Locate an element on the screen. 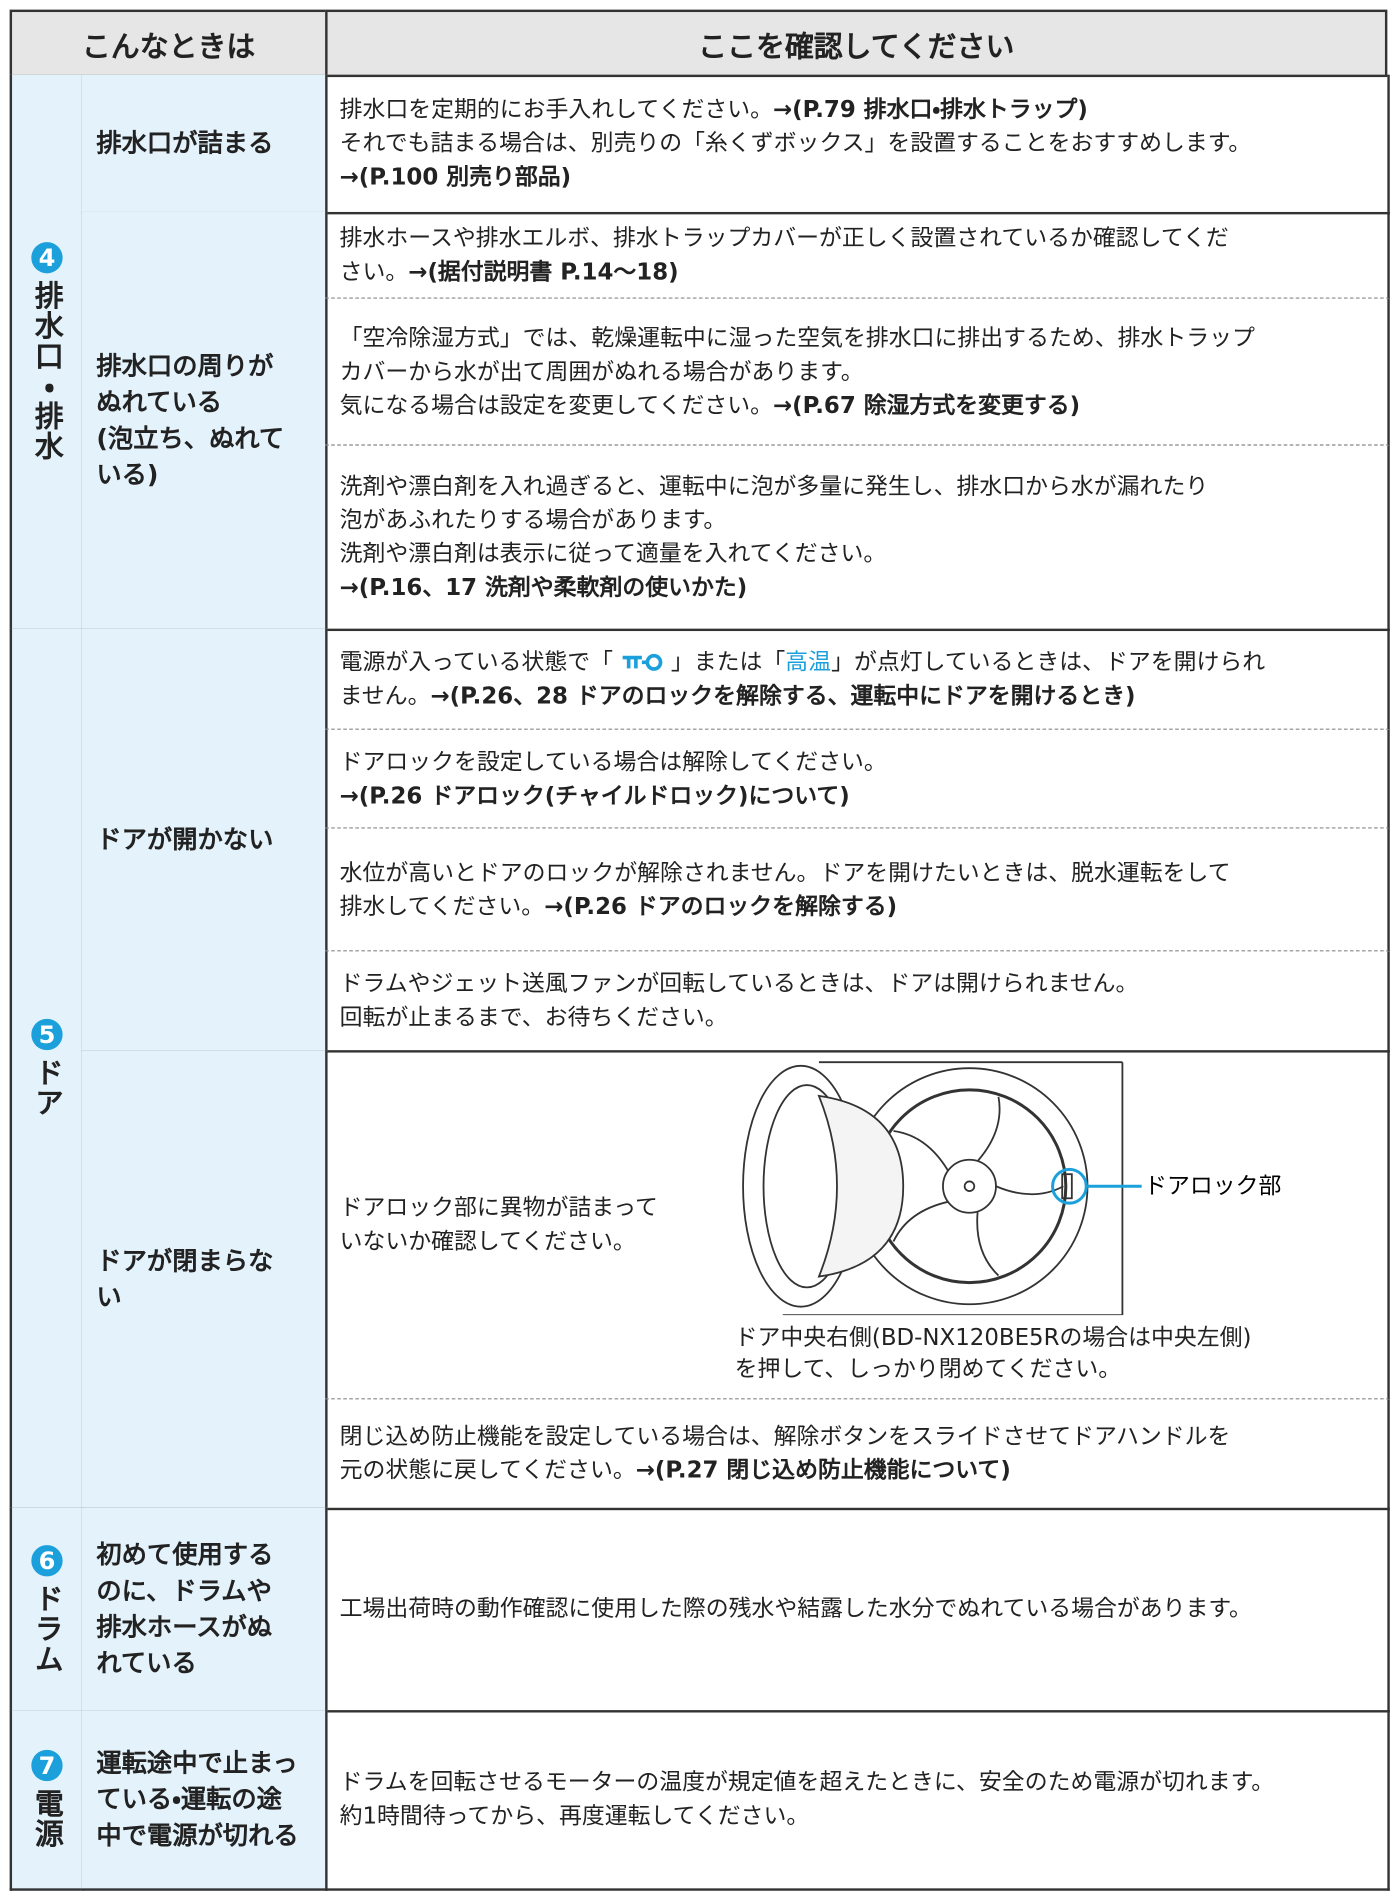 The height and width of the screenshot is (1897, 1397). section-cell: 4 排水口・排水 is located at coordinates (47, 353).